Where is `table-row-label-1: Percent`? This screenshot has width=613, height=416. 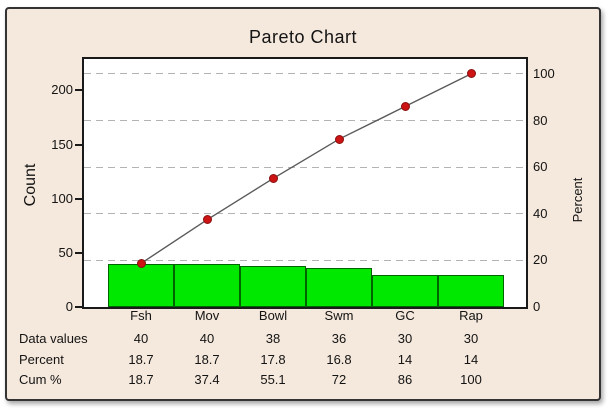 table-row-label-1: Percent is located at coordinates (41, 359).